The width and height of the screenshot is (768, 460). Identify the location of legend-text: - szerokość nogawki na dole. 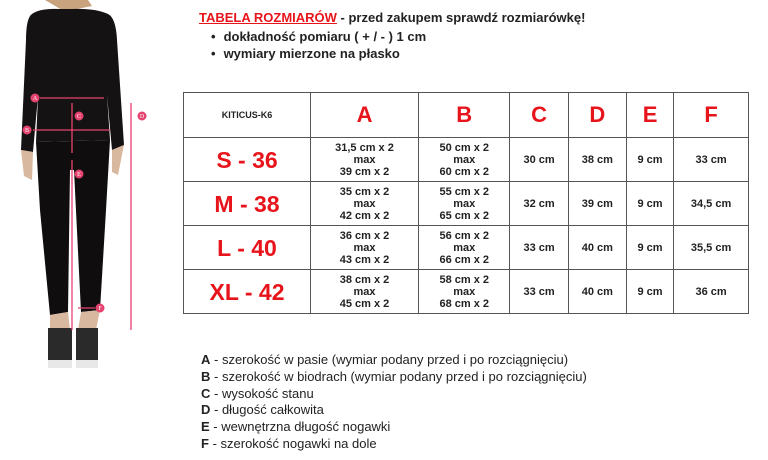
(292, 443).